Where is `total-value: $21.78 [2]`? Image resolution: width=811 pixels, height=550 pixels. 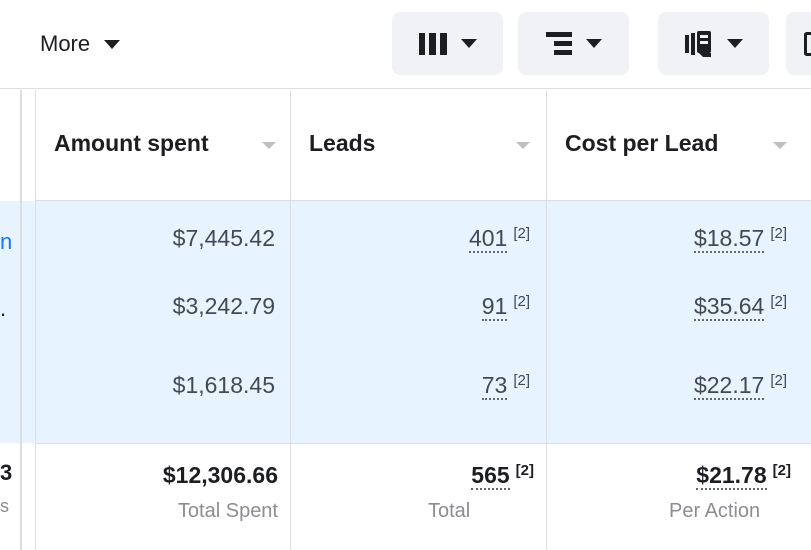
total-value: $21.78 [2] is located at coordinates (743, 476).